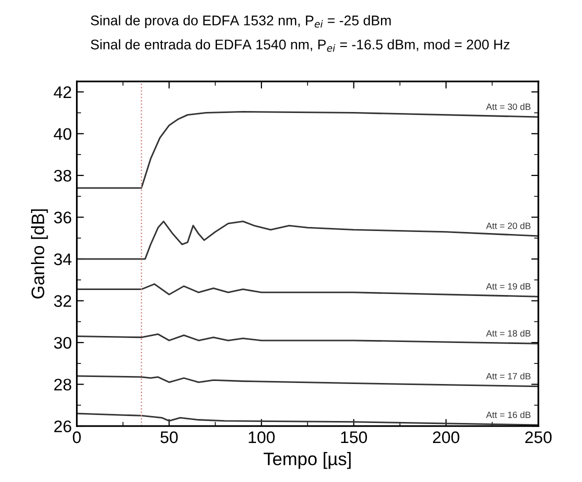 This screenshot has height=482, width=582. What do you see at coordinates (63, 92) in the screenshot?
I see `y-tick-label: 42` at bounding box center [63, 92].